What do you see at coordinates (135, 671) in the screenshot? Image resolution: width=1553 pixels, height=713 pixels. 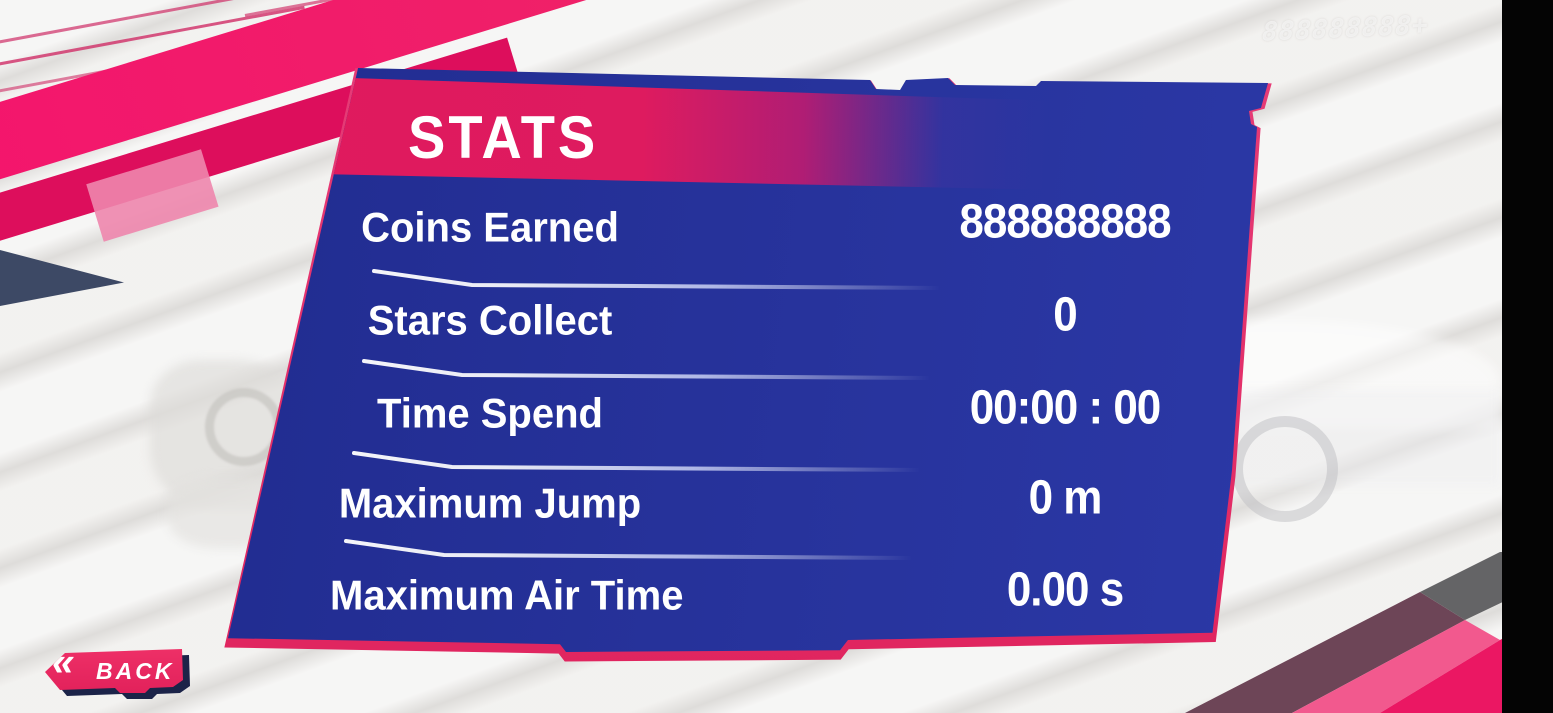 I see `back-button-label: BACK` at bounding box center [135, 671].